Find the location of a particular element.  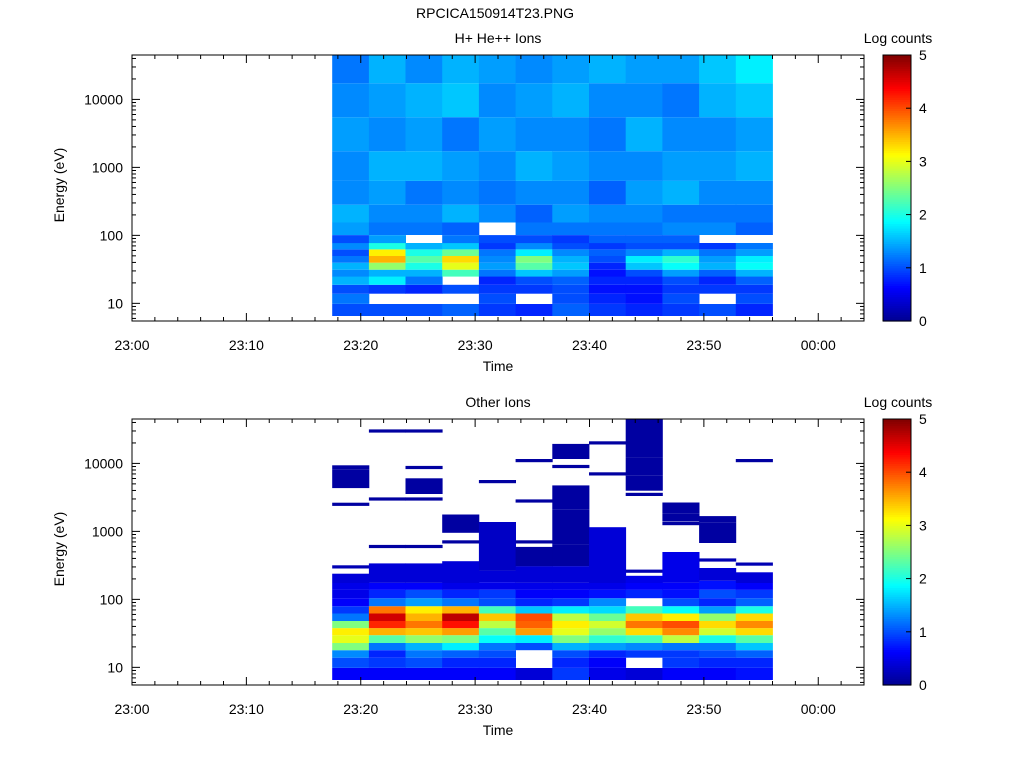

x-axis-label: Time is located at coordinates (498, 366).